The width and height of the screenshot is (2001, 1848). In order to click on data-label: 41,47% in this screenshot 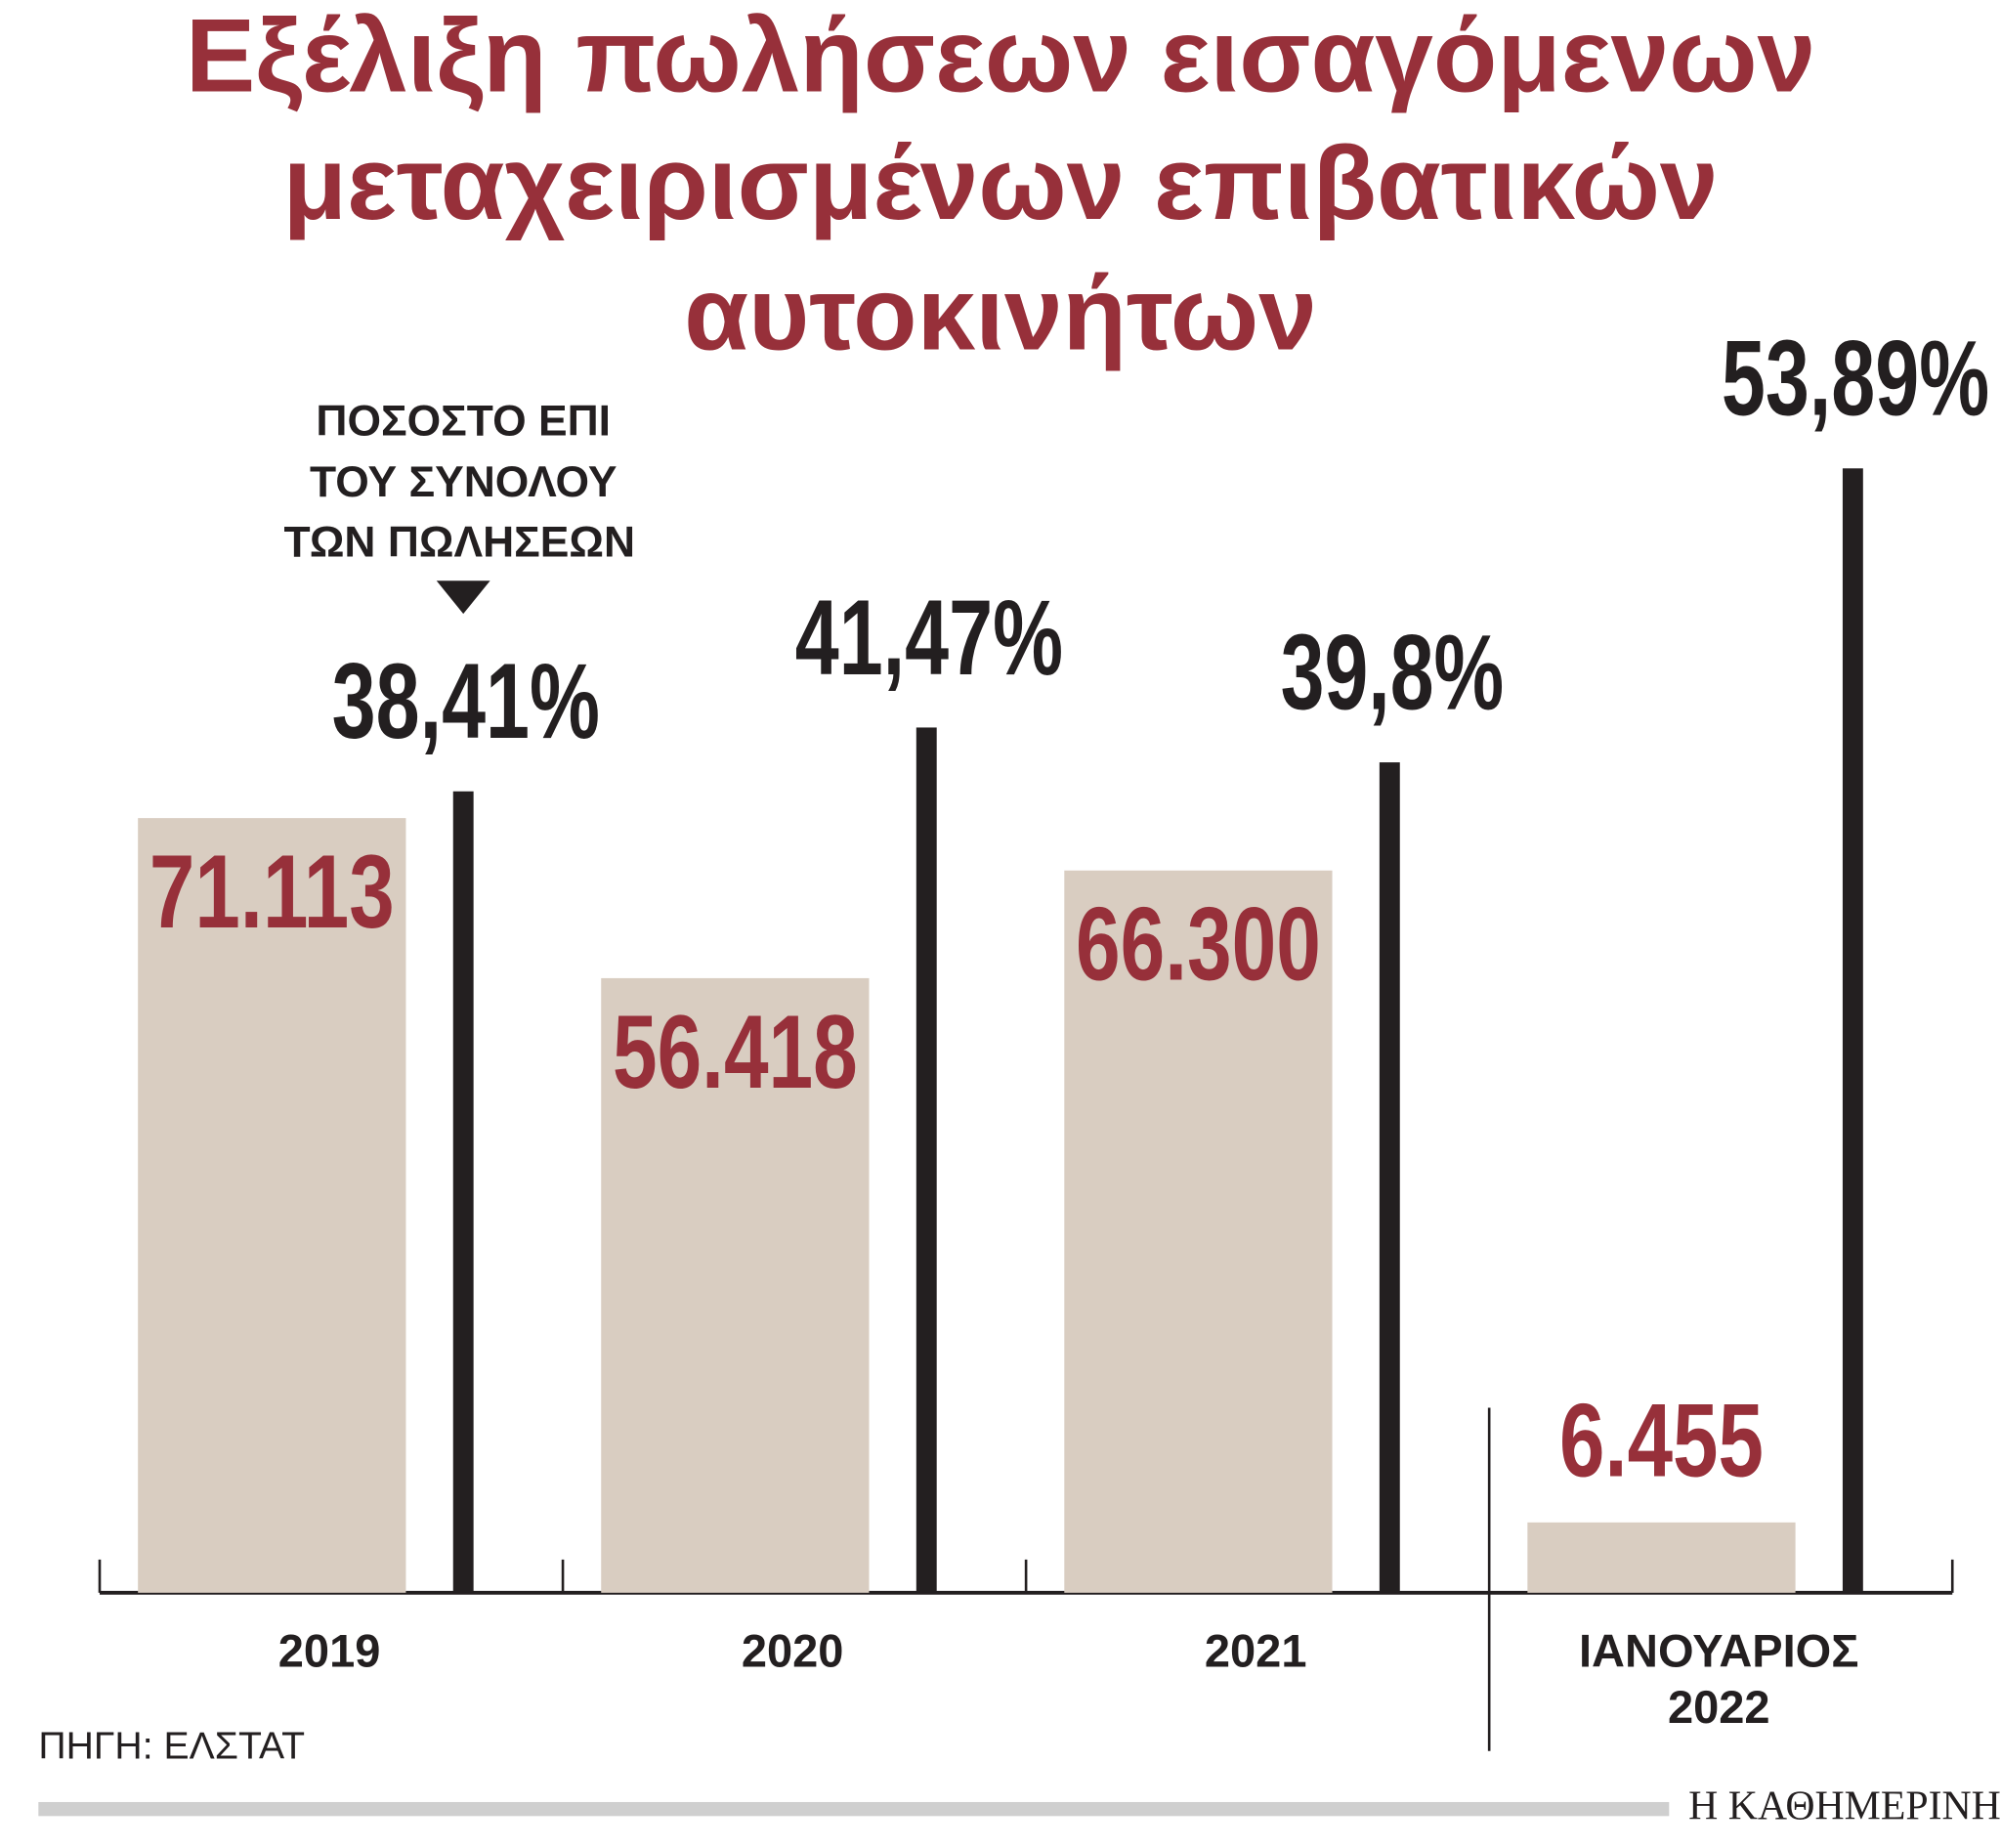, I will do `click(929, 638)`.